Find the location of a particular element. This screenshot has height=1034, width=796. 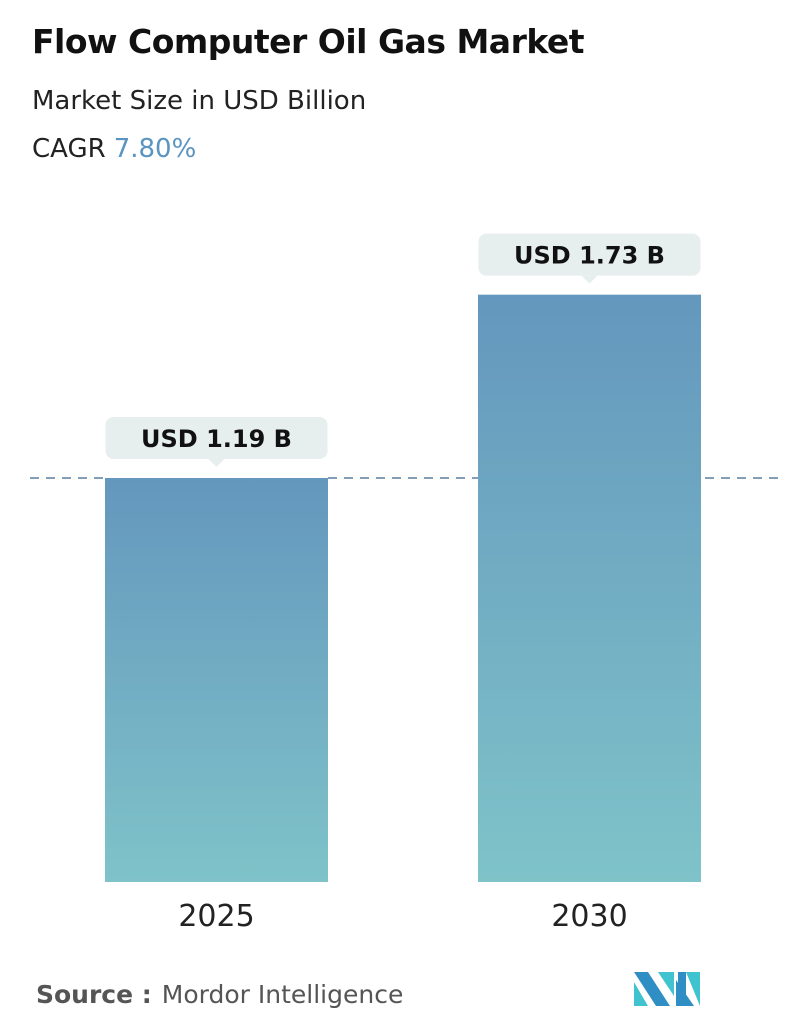

data-label: USD 1.73 B is located at coordinates (589, 256).